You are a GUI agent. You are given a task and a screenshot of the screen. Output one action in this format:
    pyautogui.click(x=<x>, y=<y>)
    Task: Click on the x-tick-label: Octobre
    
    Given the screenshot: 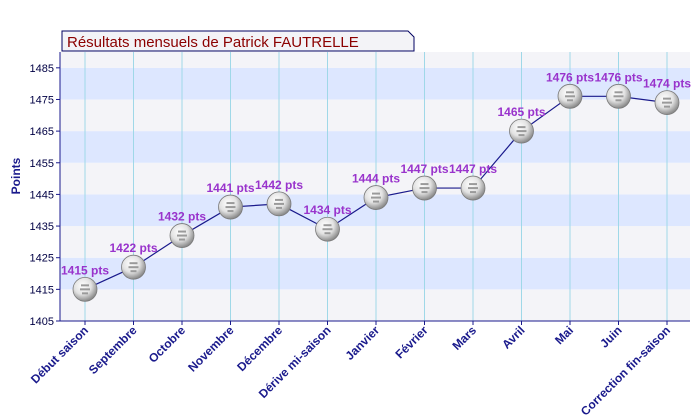 What is the action you would take?
    pyautogui.click(x=167, y=344)
    